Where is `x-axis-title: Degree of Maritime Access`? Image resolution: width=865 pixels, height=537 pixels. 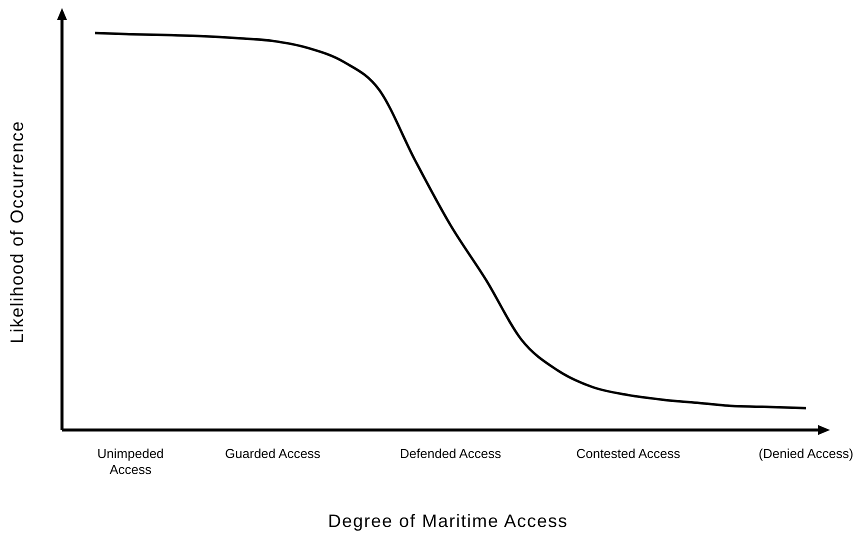 x-axis-title: Degree of Maritime Access is located at coordinates (448, 521).